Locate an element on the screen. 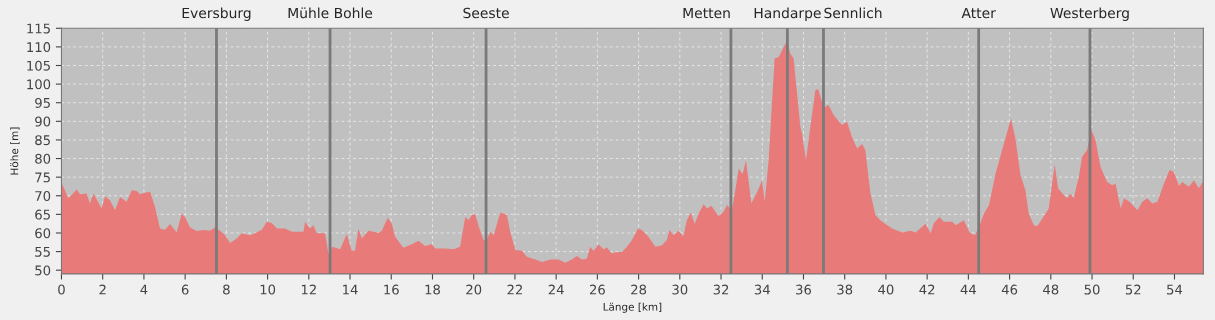  y-tick-label: 110 is located at coordinates (39, 47).